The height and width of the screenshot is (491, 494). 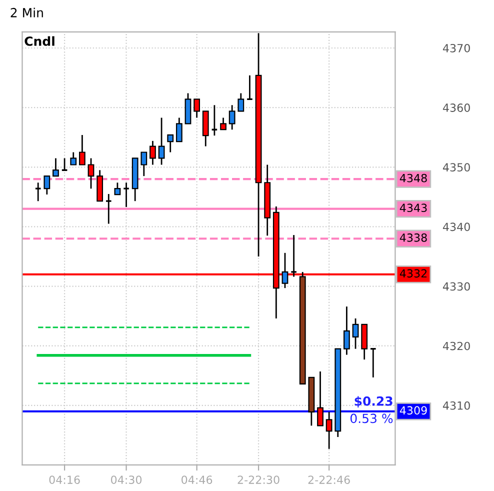 What do you see at coordinates (413, 178) in the screenshot?
I see `ref-line-label: 4348` at bounding box center [413, 178].